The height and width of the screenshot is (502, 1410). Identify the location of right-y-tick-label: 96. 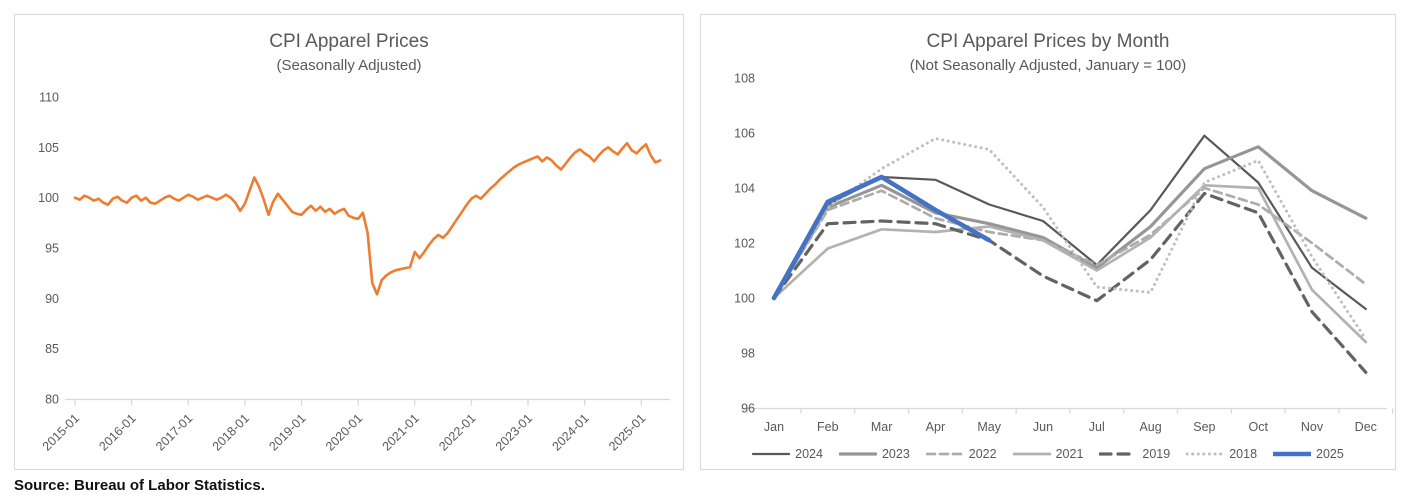
(748, 409).